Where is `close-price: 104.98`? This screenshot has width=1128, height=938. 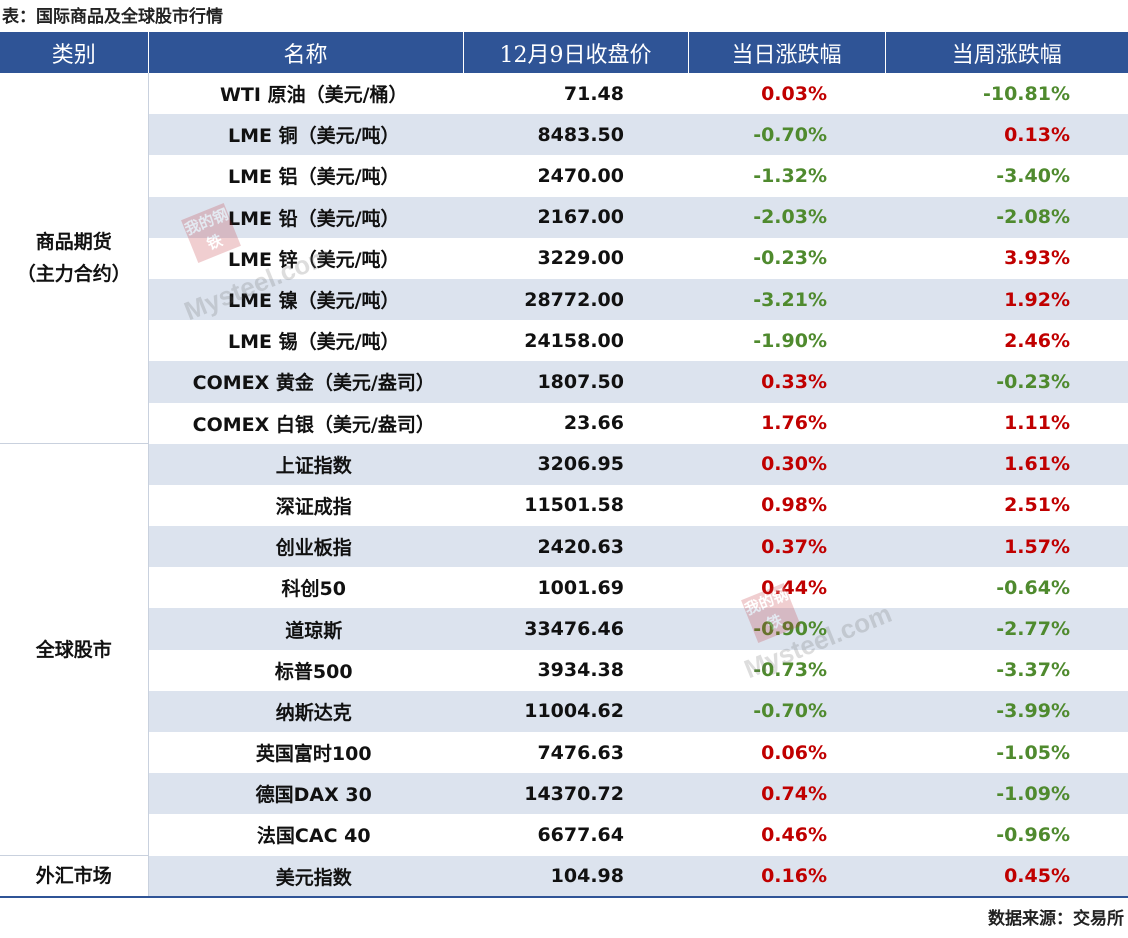
close-price: 104.98 is located at coordinates (575, 876).